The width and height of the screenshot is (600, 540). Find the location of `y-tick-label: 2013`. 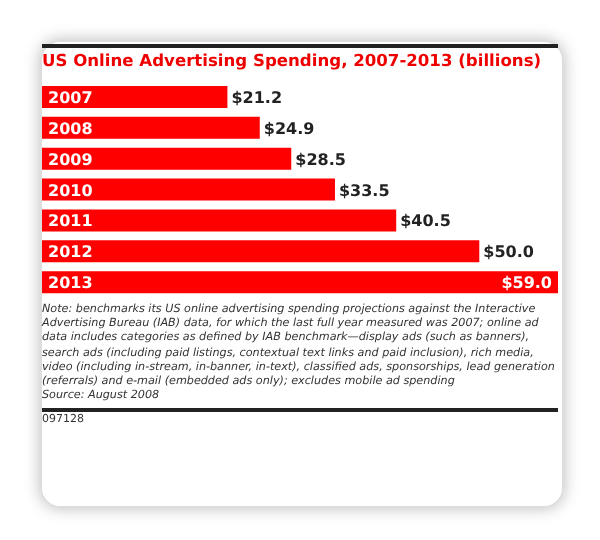

y-tick-label: 2013 is located at coordinates (70, 283).